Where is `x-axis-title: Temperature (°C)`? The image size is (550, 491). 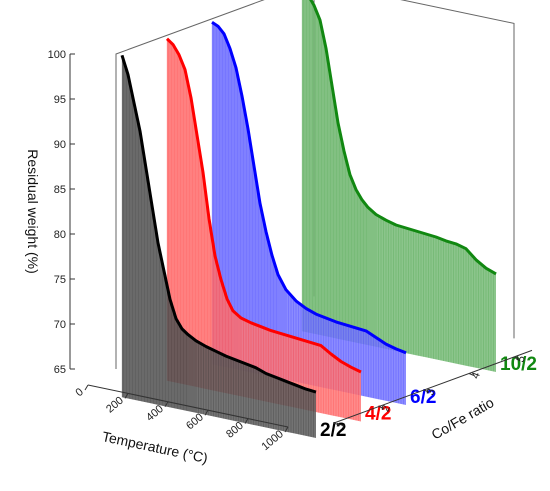 x-axis-title: Temperature (°C) is located at coordinates (155, 447).